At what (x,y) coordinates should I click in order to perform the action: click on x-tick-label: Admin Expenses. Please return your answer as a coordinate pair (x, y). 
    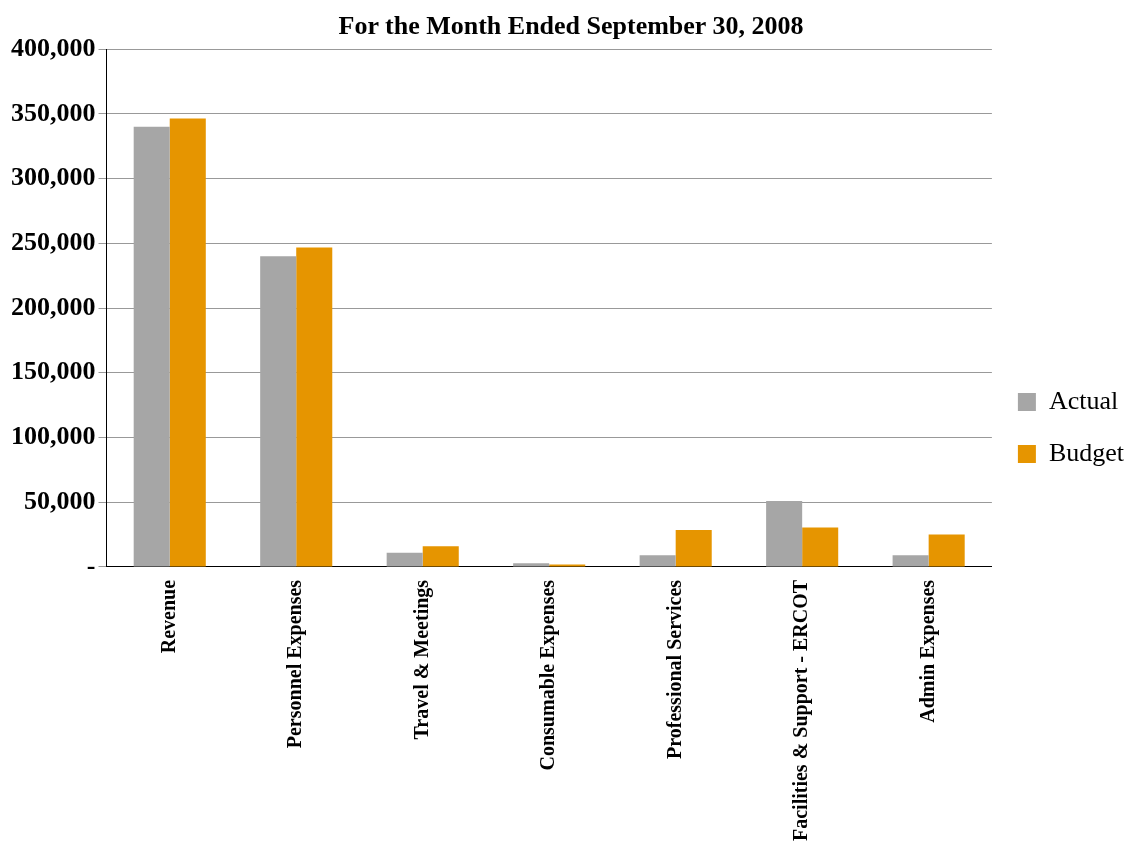
    Looking at the image, I should click on (927, 651).